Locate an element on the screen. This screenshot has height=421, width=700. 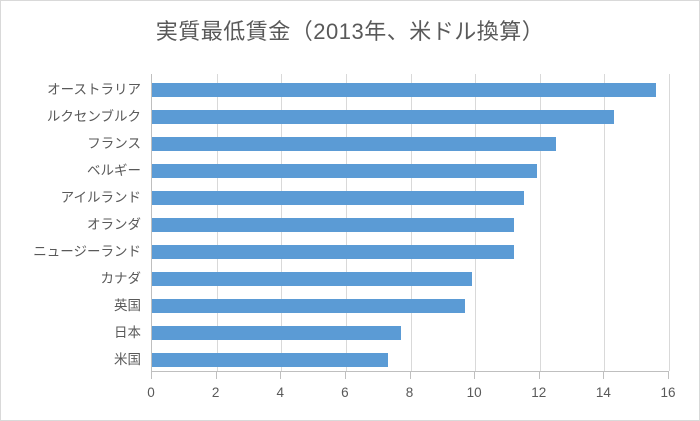
x-tick-label: 16 is located at coordinates (668, 392).